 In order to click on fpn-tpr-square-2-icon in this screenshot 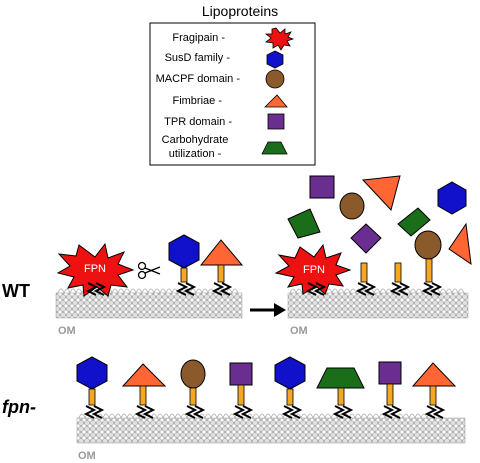, I will do `click(390, 373)`.